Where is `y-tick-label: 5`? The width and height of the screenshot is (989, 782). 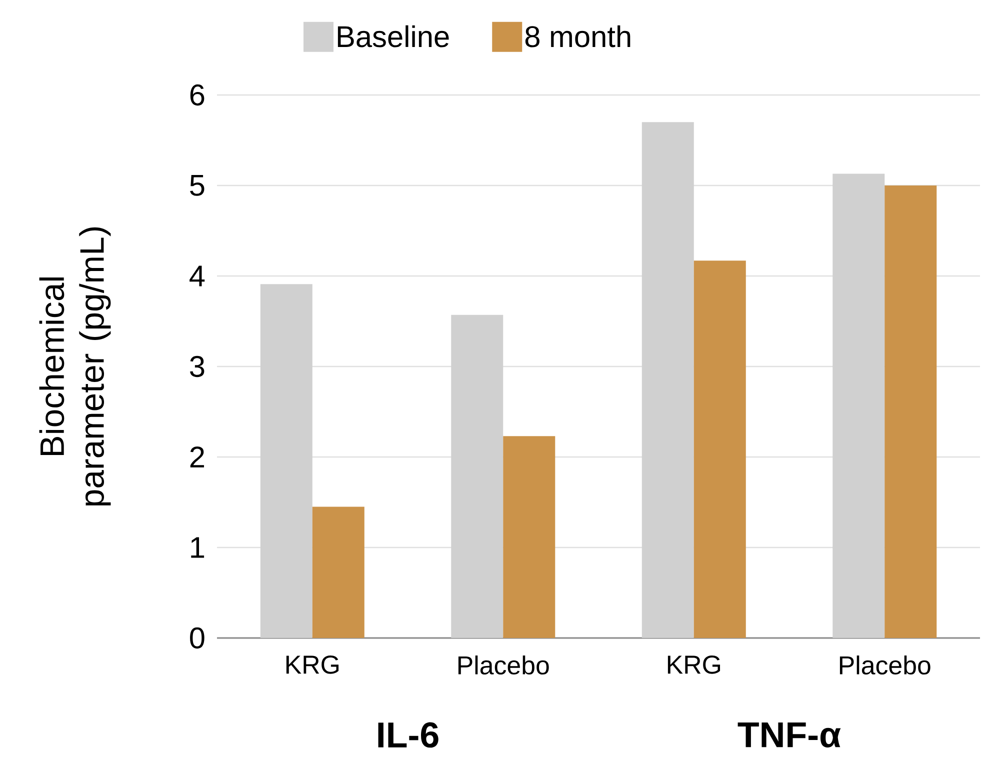 y-tick-label: 5 is located at coordinates (197, 185).